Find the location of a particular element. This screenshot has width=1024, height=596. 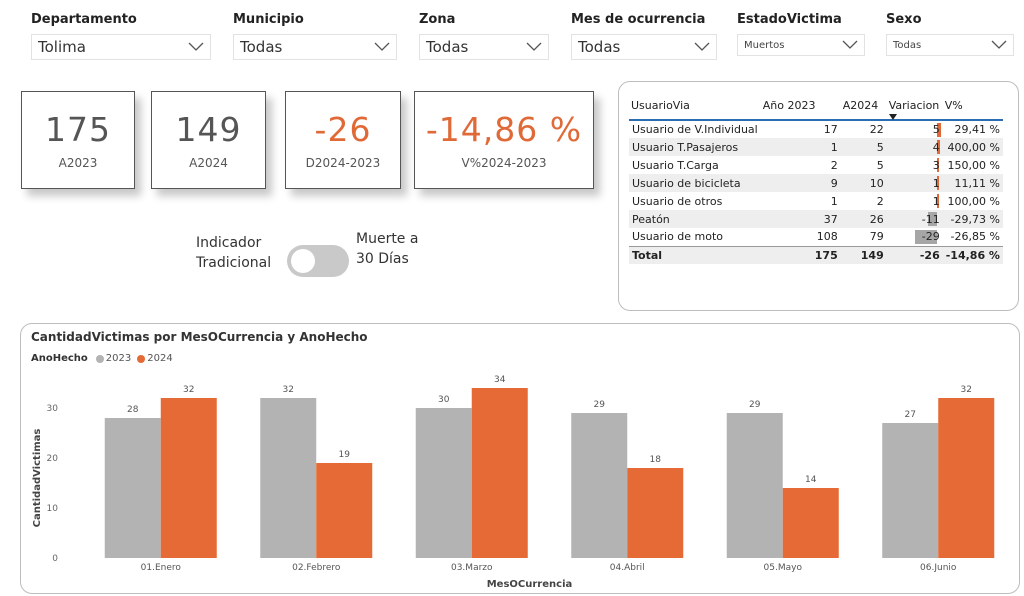

dropdown-value-estadovictima: Muertos is located at coordinates (764, 45).